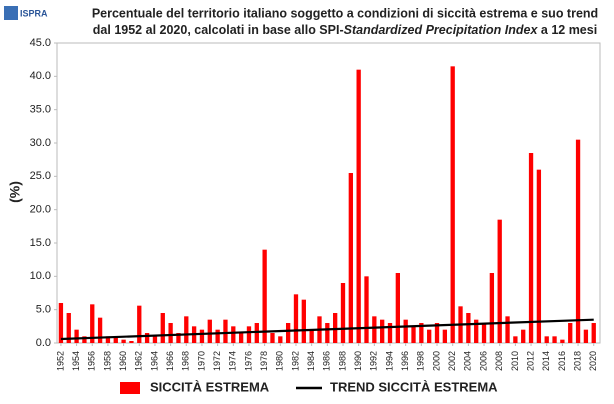 Image resolution: width=614 pixels, height=404 pixels. What do you see at coordinates (280, 361) in the screenshot?
I see `x-tick-label: 1980` at bounding box center [280, 361].